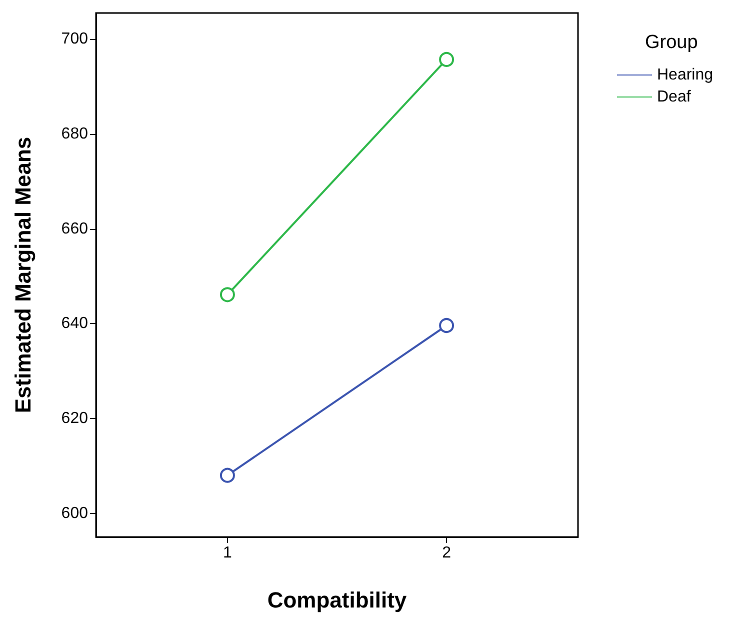 This screenshot has width=729, height=623. What do you see at coordinates (74, 39) in the screenshot?
I see `y-tick-label: 700` at bounding box center [74, 39].